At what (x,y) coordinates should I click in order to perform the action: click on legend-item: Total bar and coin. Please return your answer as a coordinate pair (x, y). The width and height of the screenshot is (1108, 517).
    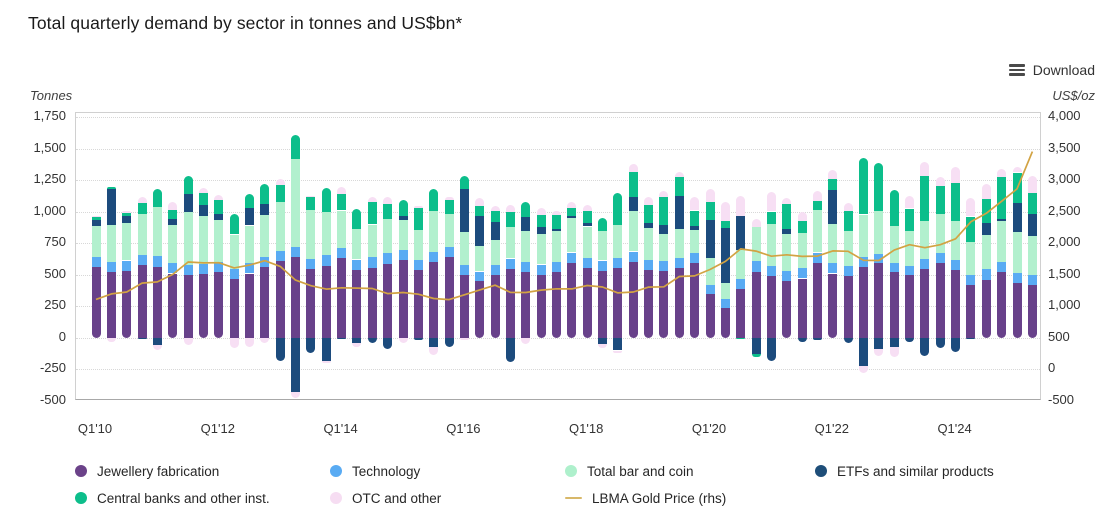
    Looking at the image, I should click on (629, 471).